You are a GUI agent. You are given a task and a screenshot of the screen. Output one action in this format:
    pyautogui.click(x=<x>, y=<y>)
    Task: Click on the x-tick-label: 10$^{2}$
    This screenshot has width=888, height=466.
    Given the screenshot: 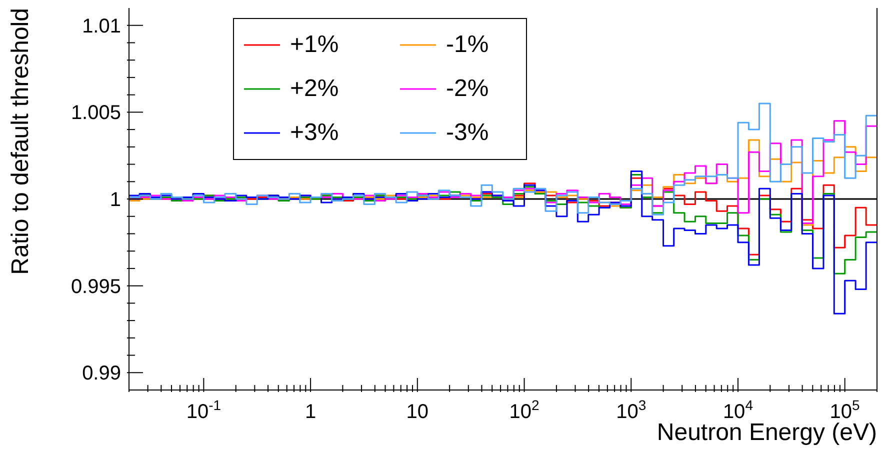 What is the action you would take?
    pyautogui.click(x=524, y=410)
    